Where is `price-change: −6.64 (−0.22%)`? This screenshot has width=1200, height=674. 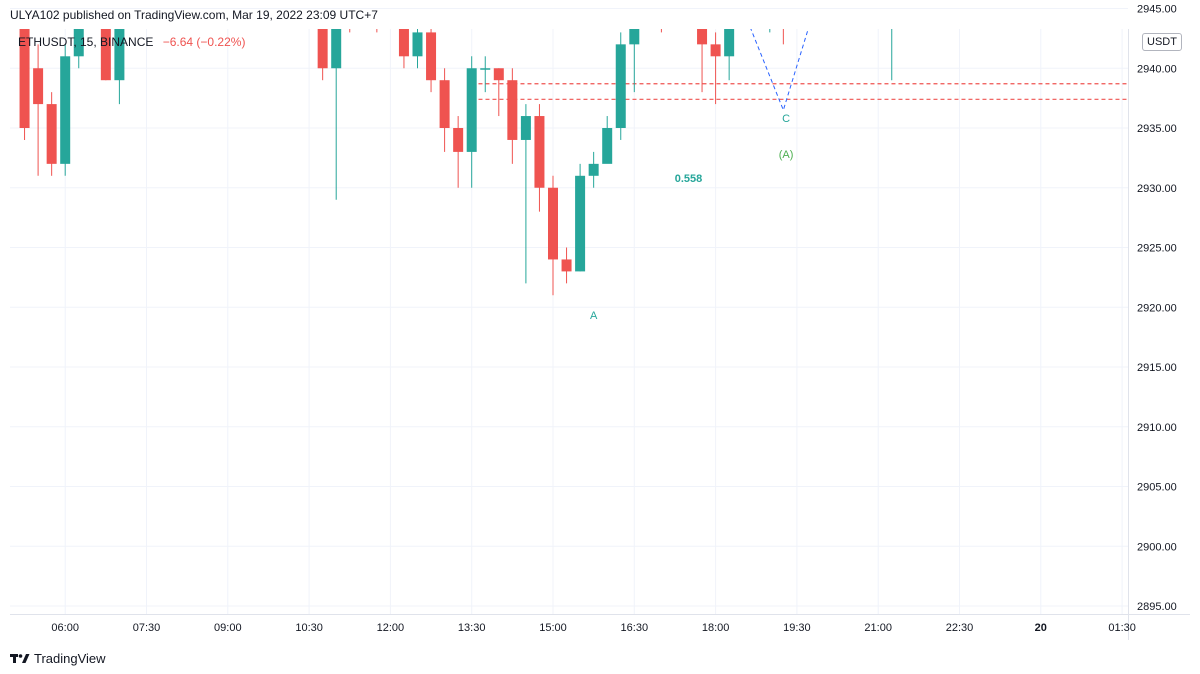
price-change: −6.64 (−0.22%) is located at coordinates (204, 42).